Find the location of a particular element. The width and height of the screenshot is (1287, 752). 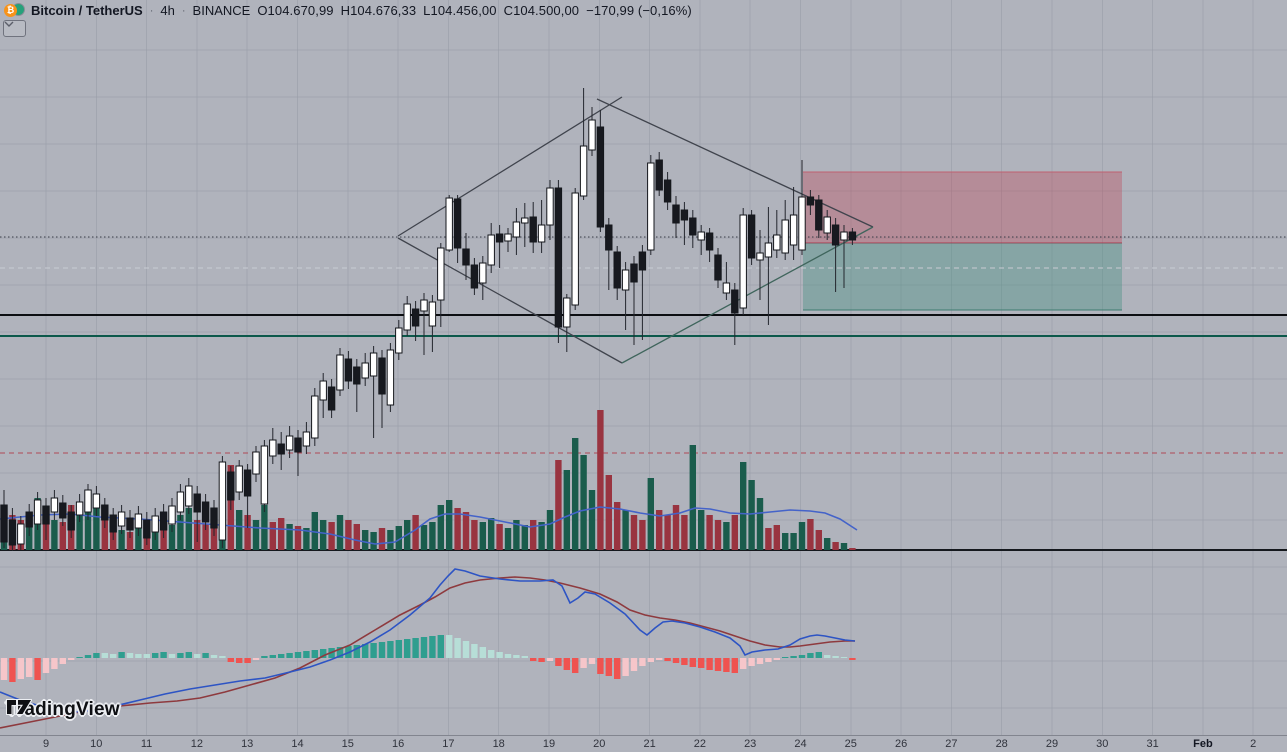

bitcoin-icon: ₿ is located at coordinates (10, 10).